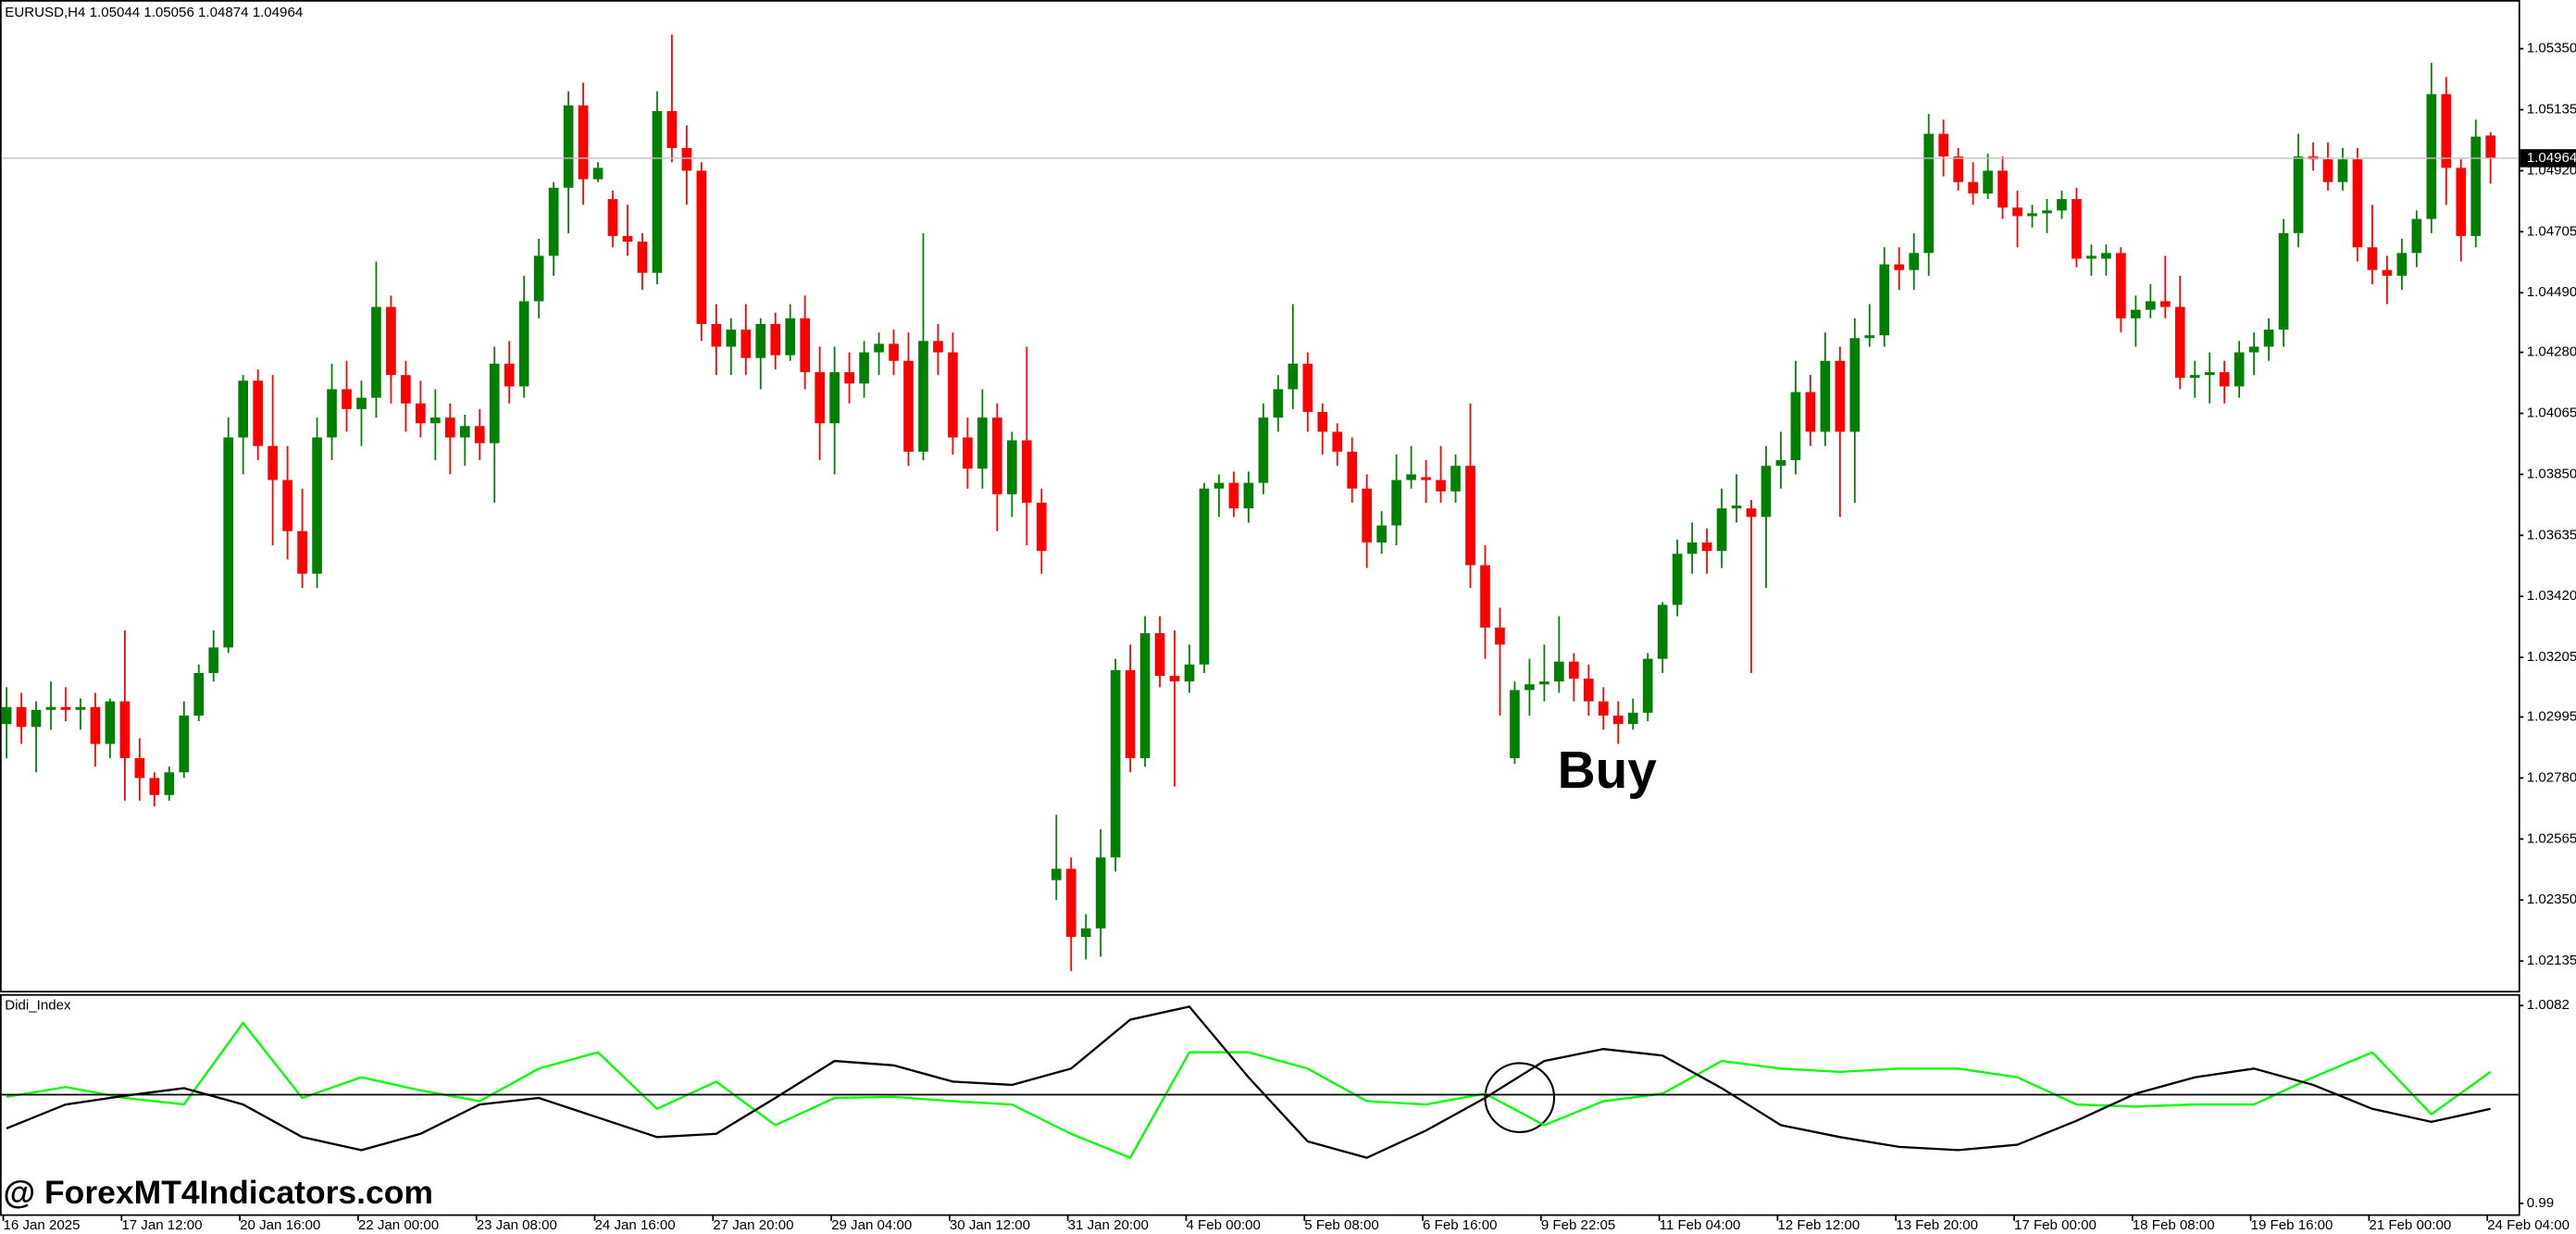 The width and height of the screenshot is (2576, 1234). I want to click on x-tick-label: 20 Jan 16:00, so click(280, 1225).